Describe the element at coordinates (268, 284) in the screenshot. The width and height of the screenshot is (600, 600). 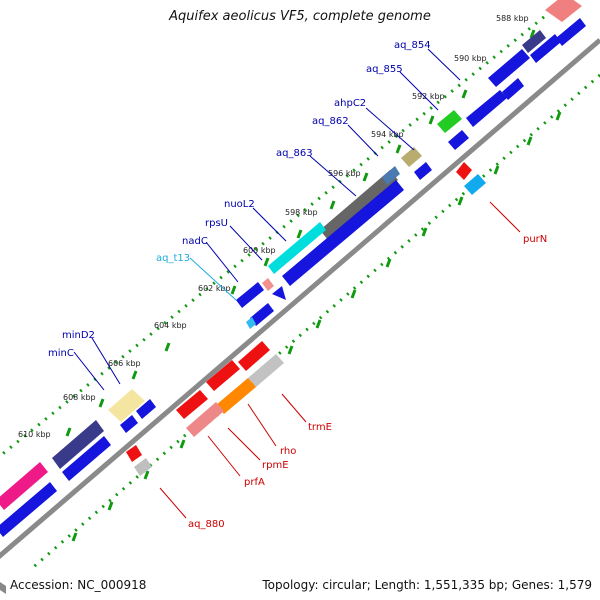
I see `gene-block-pink-small` at that location.